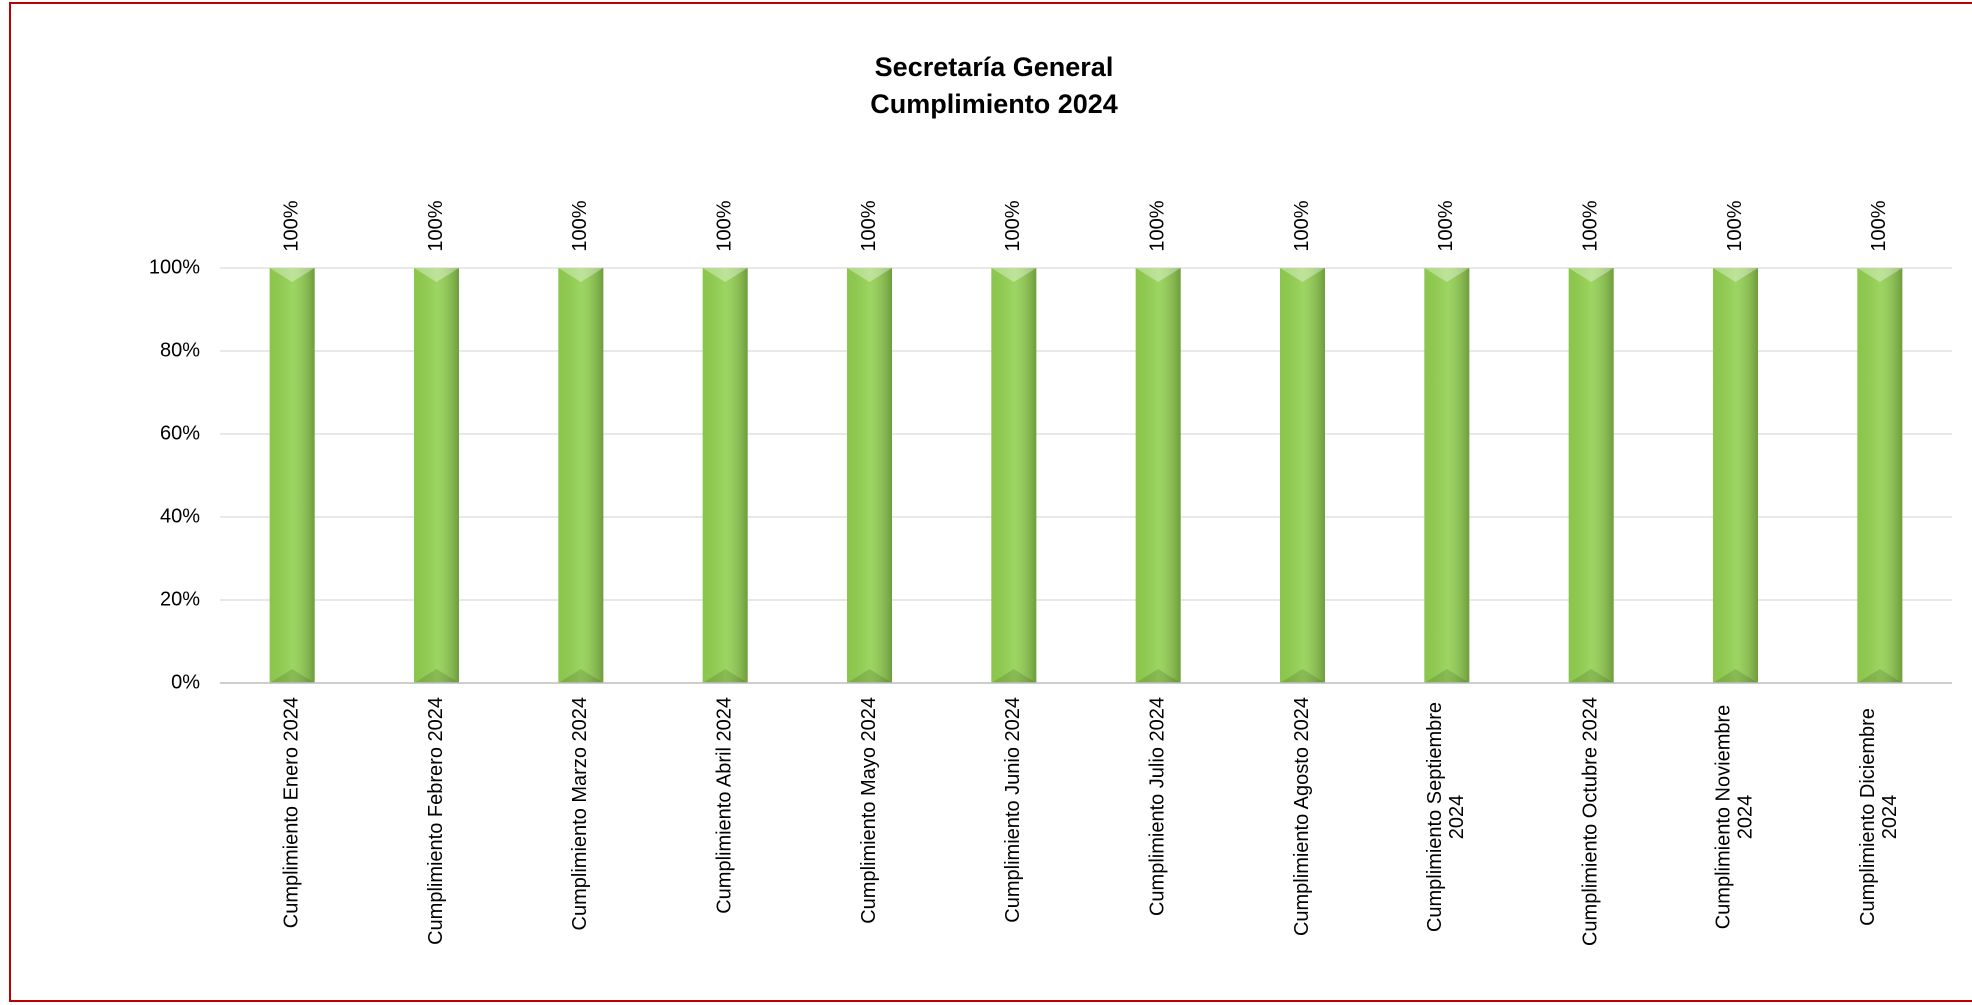  I want to click on x-tick-label: Cumplimiento Septiembre2024, so click(1446, 817).